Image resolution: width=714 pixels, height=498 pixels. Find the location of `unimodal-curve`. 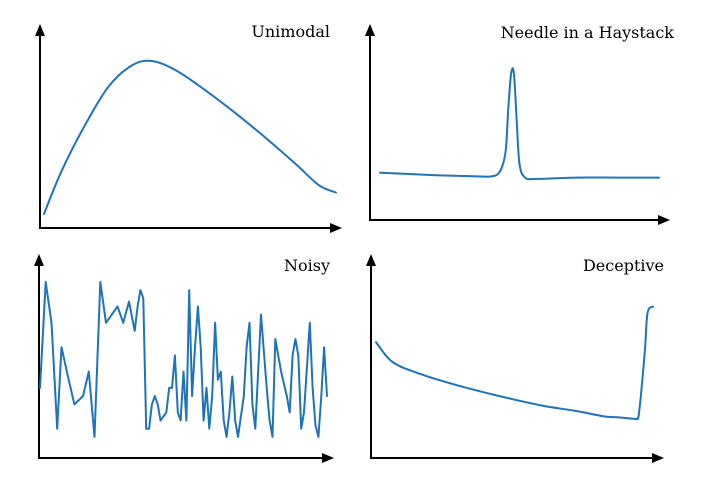

unimodal-curve is located at coordinates (190, 137).